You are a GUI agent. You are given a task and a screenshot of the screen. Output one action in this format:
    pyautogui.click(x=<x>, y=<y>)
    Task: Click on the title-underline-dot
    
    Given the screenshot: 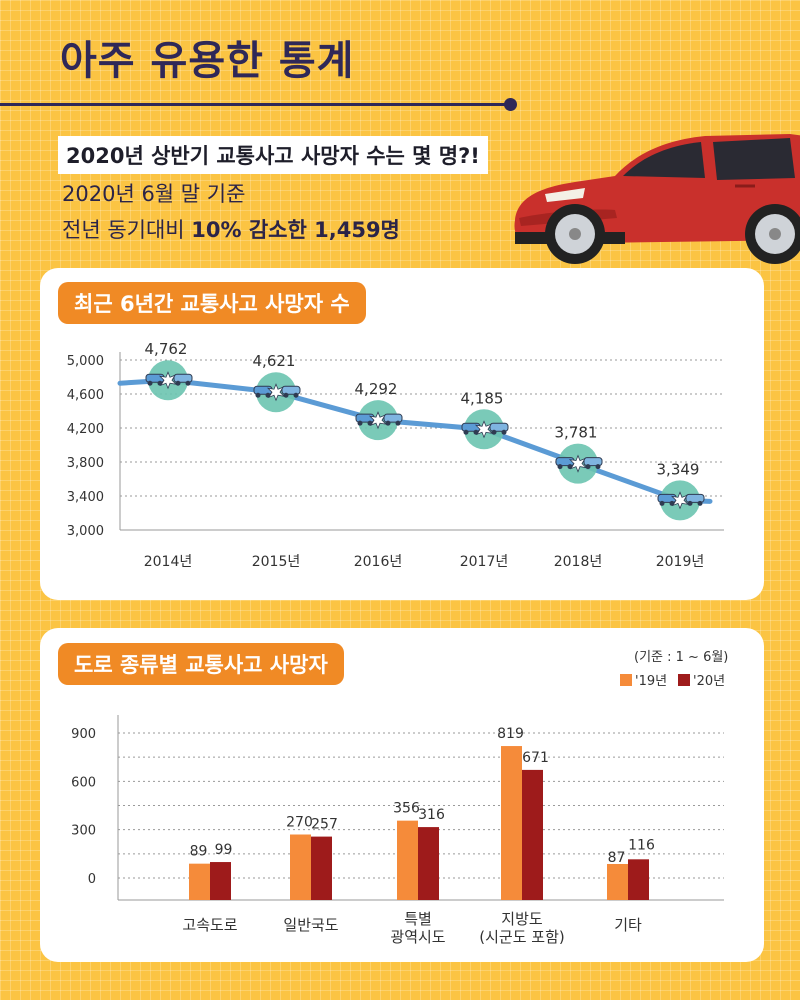 What is the action you would take?
    pyautogui.click(x=510, y=104)
    